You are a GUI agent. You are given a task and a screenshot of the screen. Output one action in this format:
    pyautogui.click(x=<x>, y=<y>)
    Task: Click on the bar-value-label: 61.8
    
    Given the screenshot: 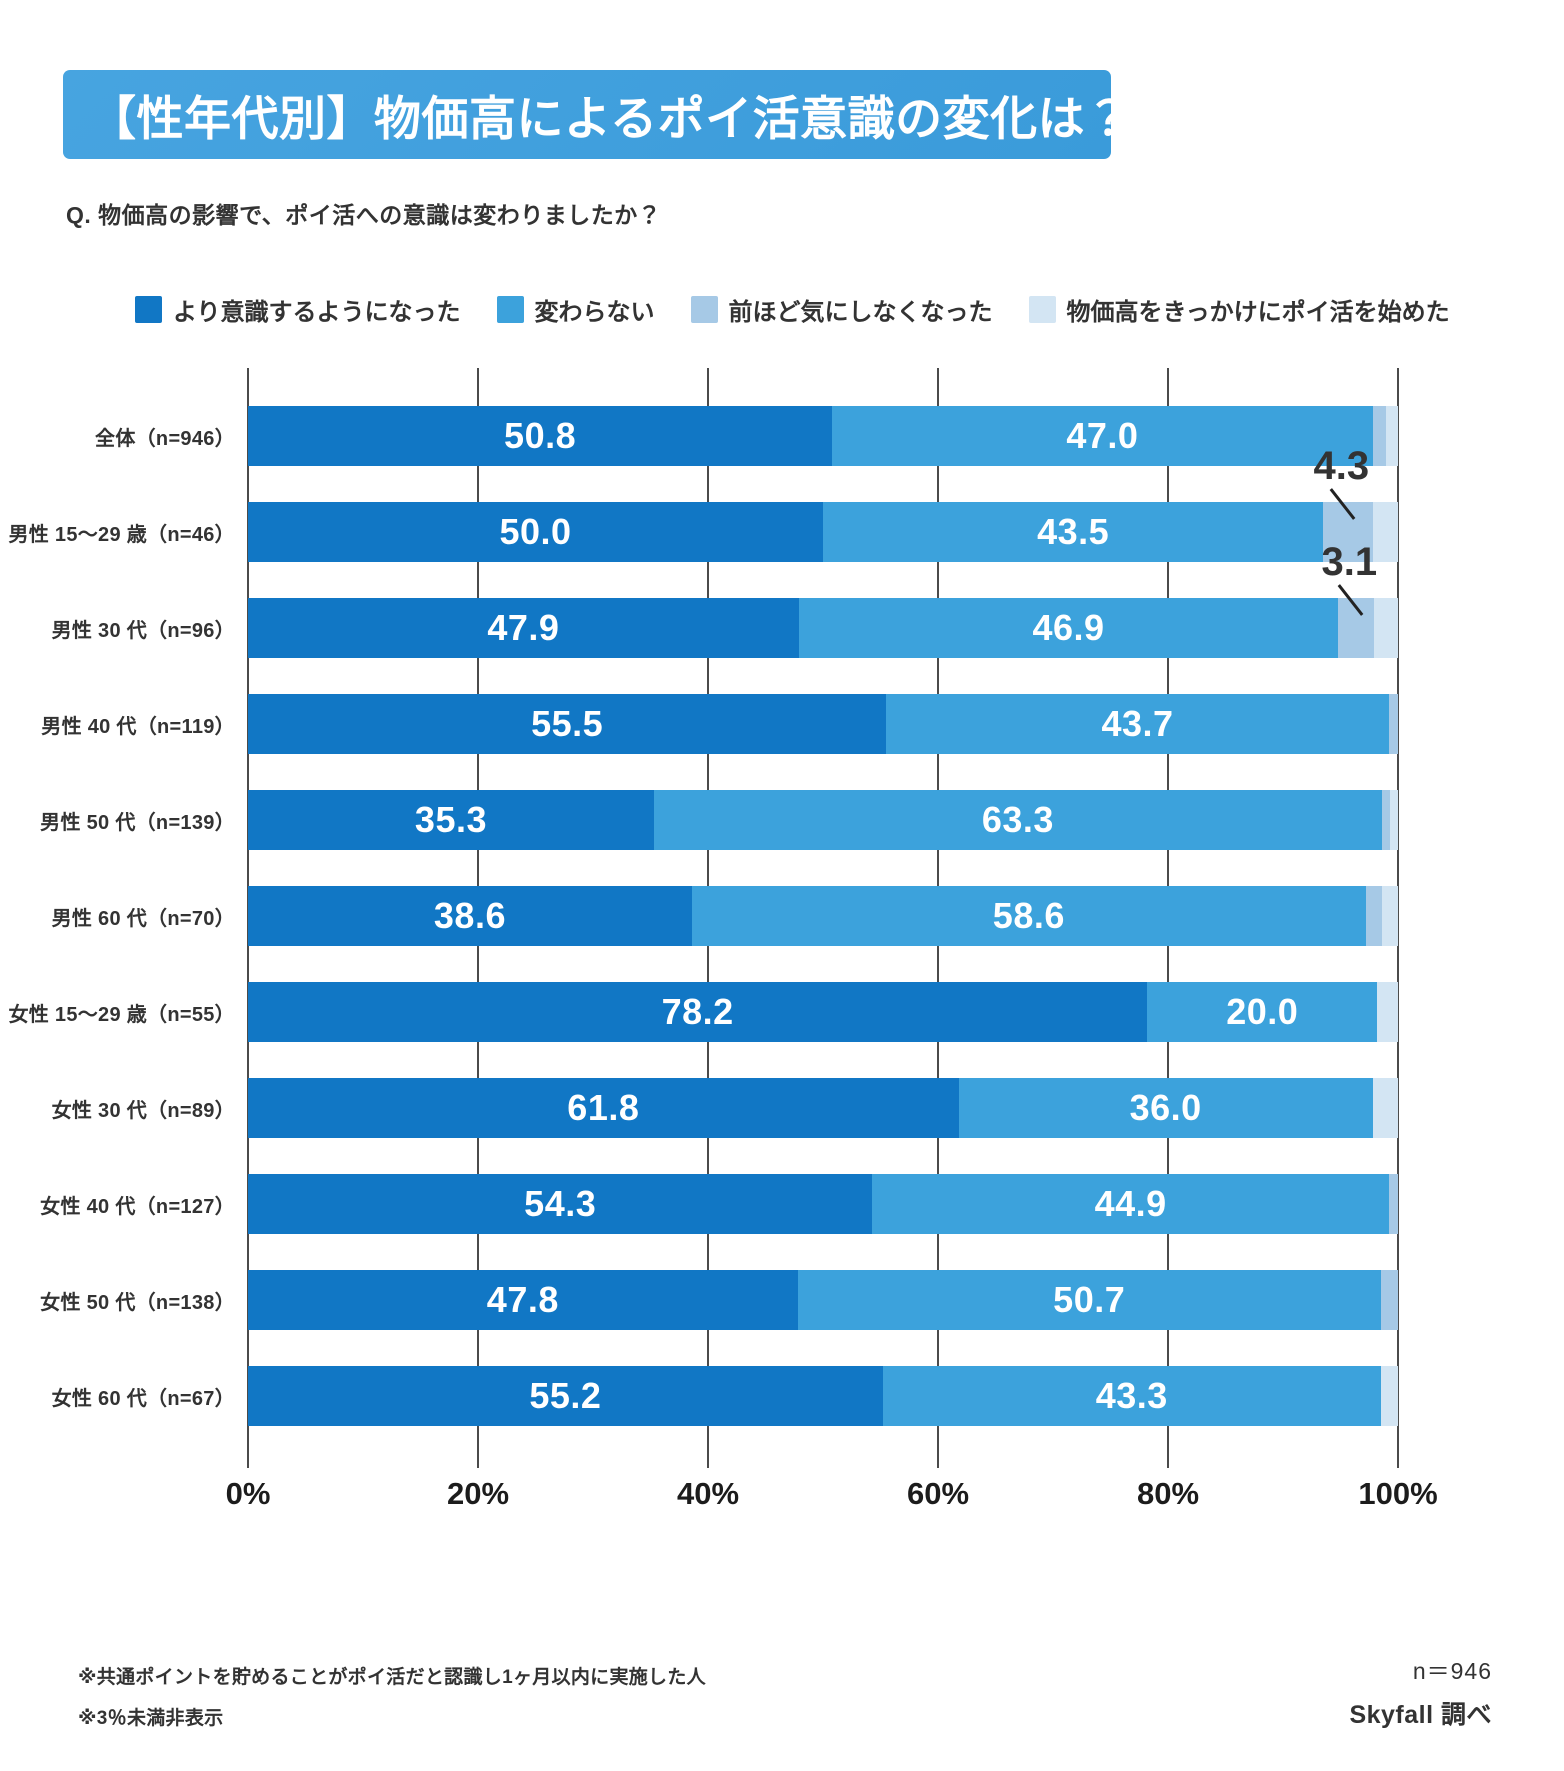 What is the action you would take?
    pyautogui.click(x=603, y=1107)
    